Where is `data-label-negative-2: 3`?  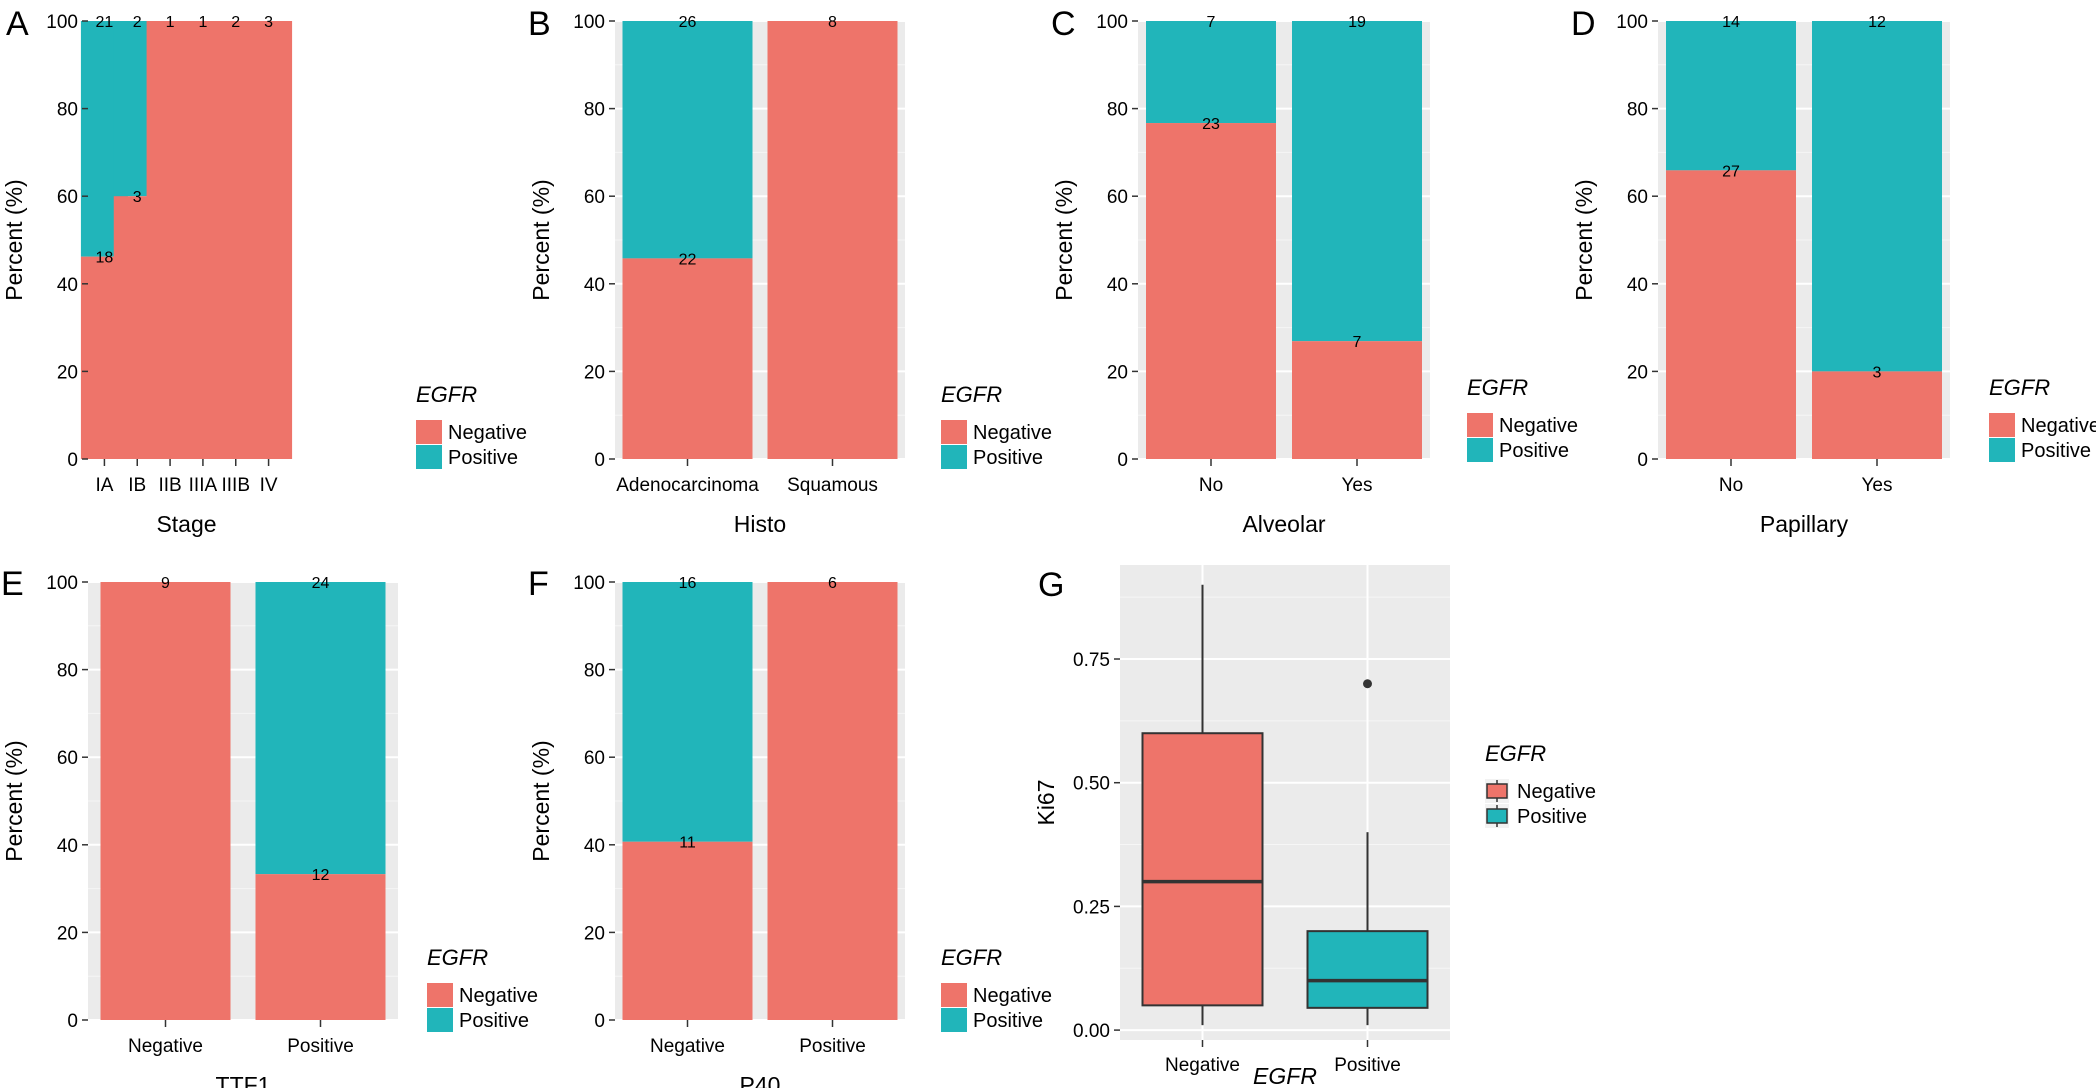
data-label-negative-2: 3 is located at coordinates (137, 197).